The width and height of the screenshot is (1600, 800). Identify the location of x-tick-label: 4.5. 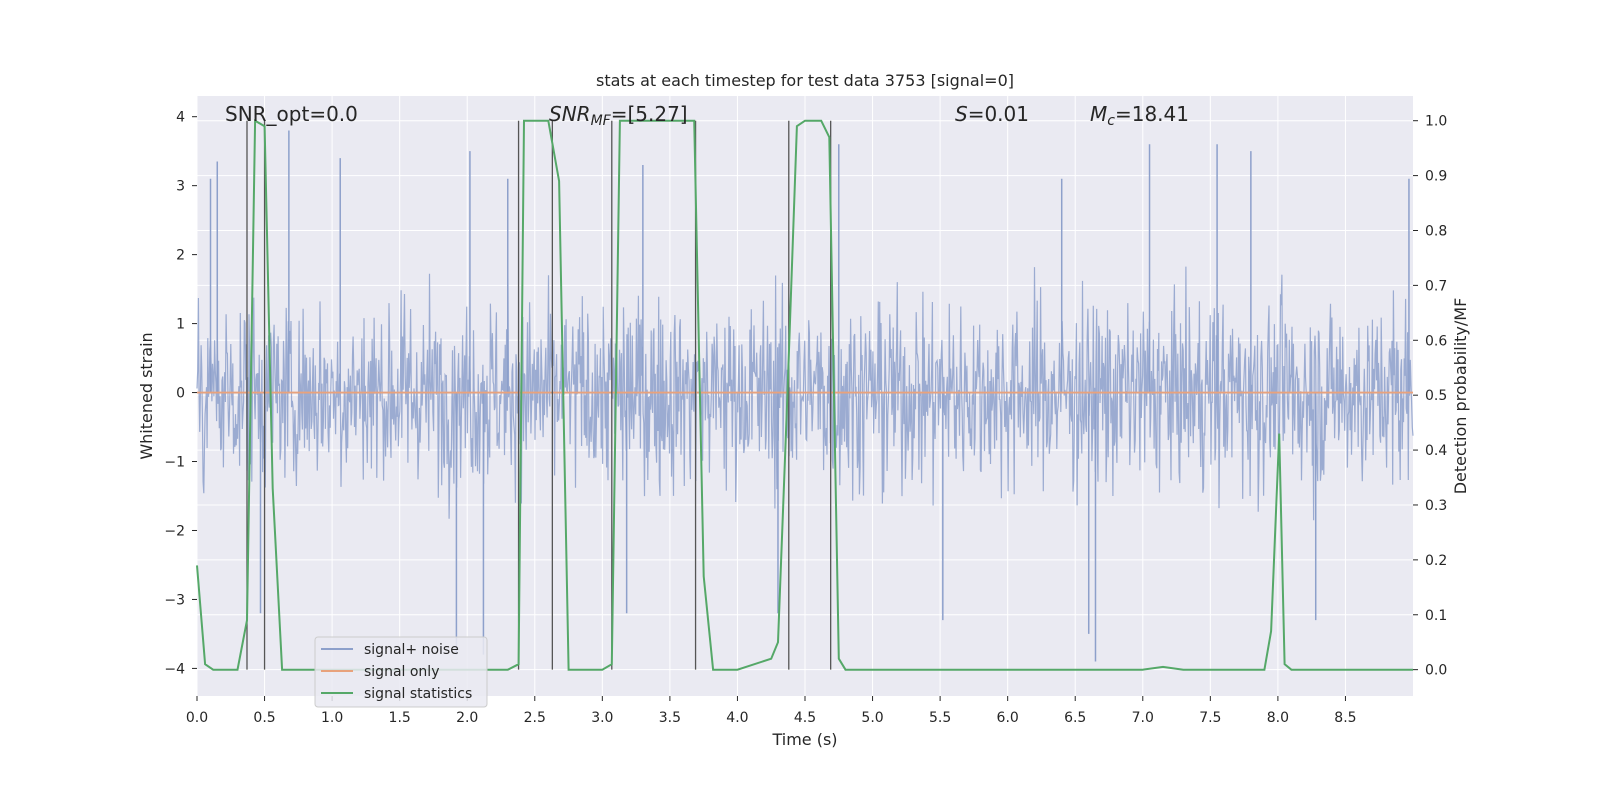
(805, 718).